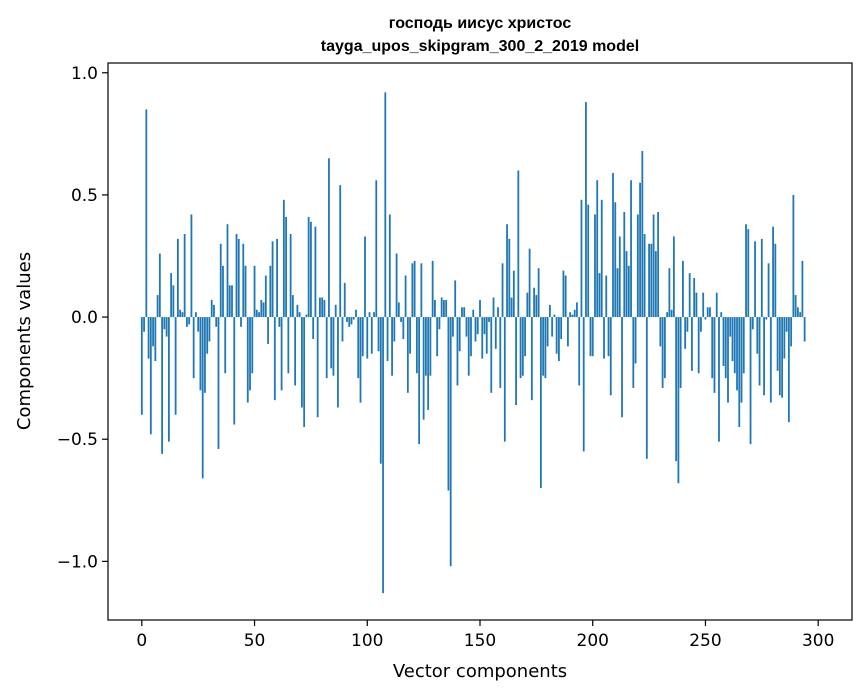  What do you see at coordinates (480, 46) in the screenshot?
I see `chart-subtitle: tayga_upos_skipgram_300_2_2019 model` at bounding box center [480, 46].